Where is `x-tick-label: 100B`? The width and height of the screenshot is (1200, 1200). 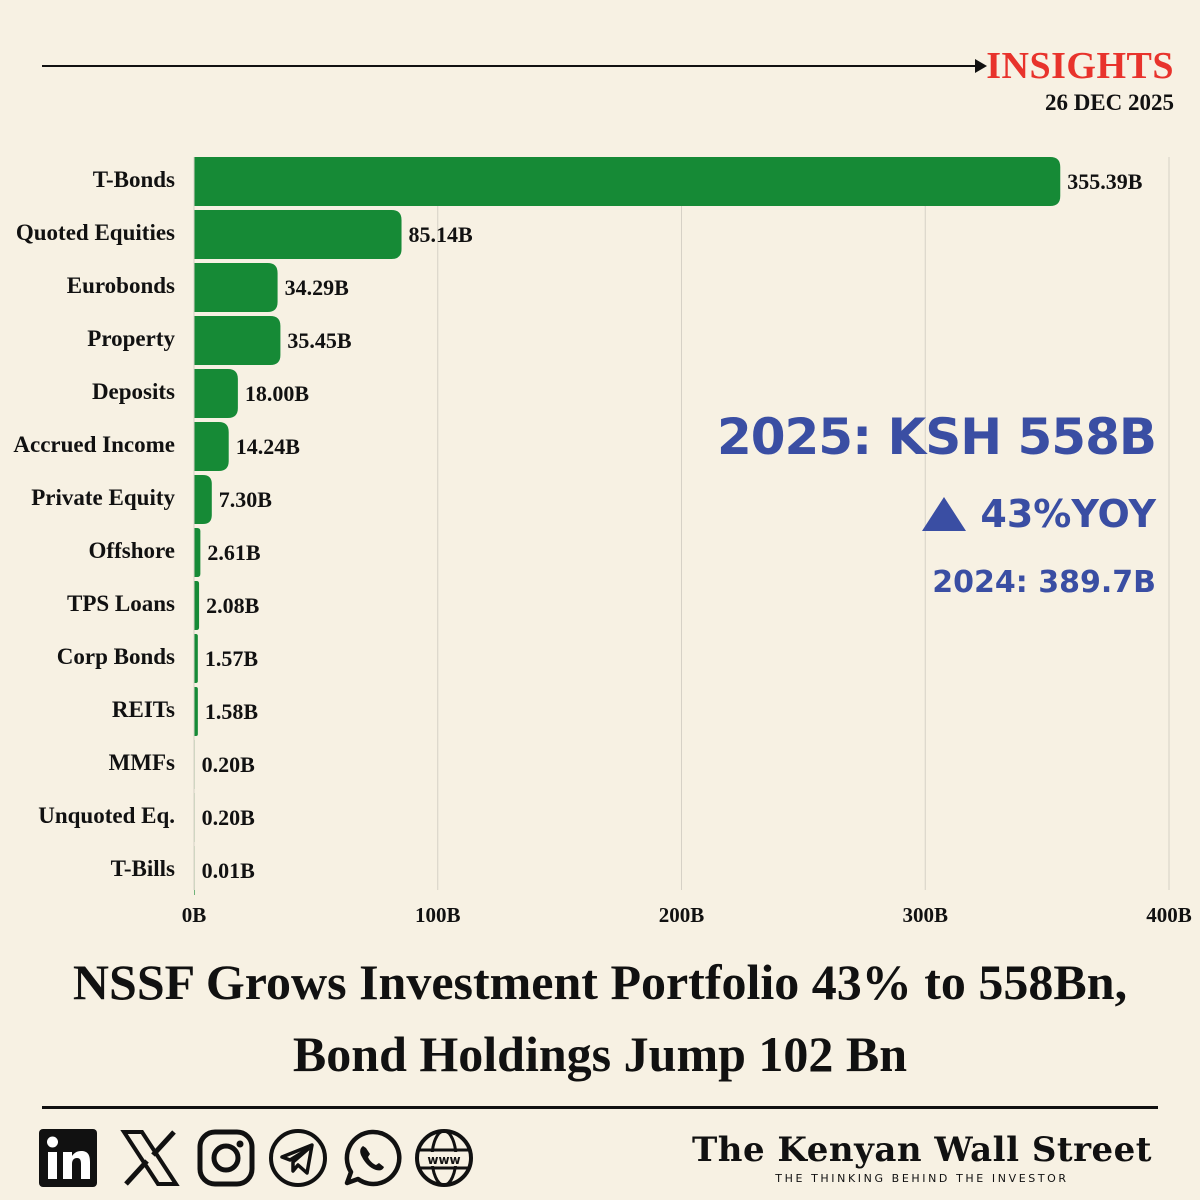 x-tick-label: 100B is located at coordinates (438, 915).